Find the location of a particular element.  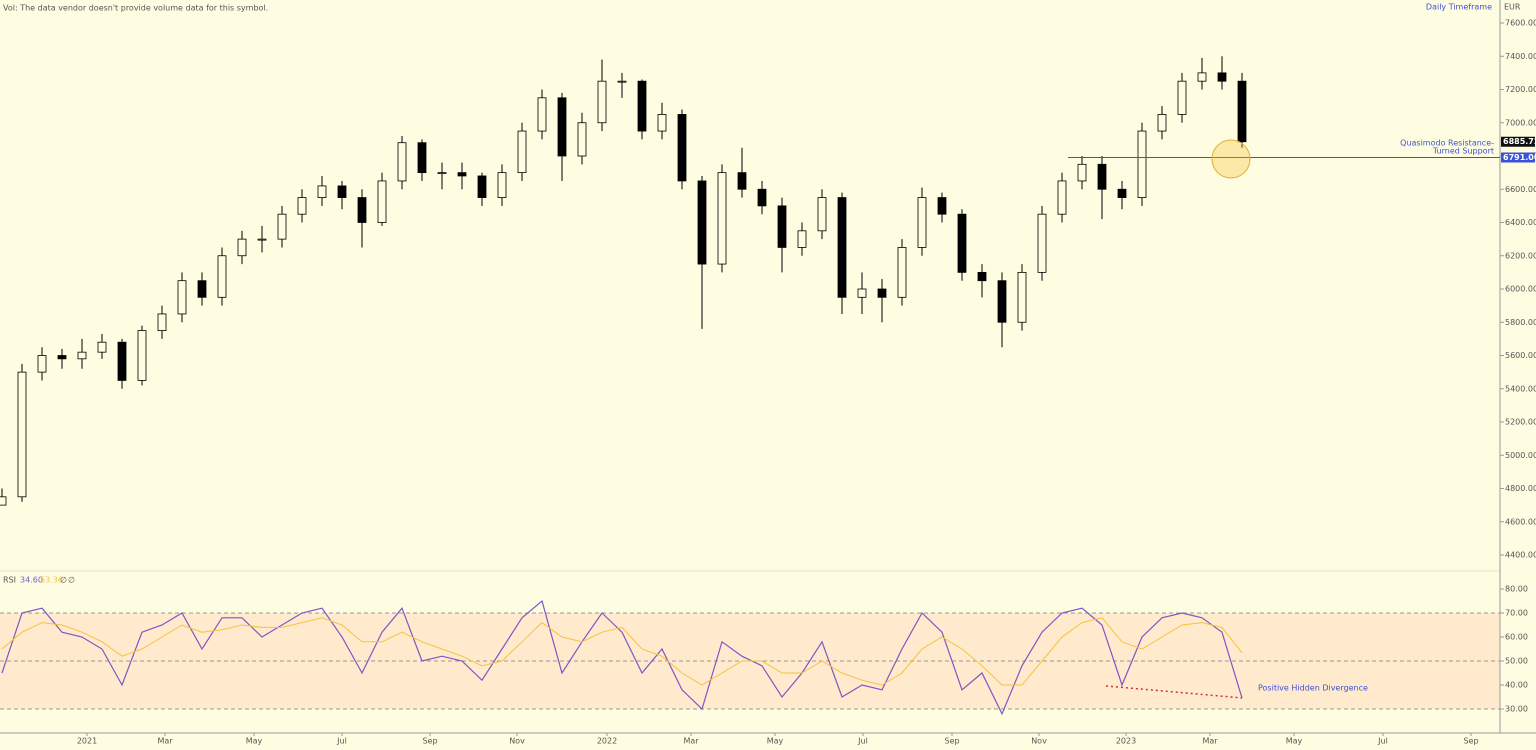

x-tick-label: 2022 is located at coordinates (607, 741).